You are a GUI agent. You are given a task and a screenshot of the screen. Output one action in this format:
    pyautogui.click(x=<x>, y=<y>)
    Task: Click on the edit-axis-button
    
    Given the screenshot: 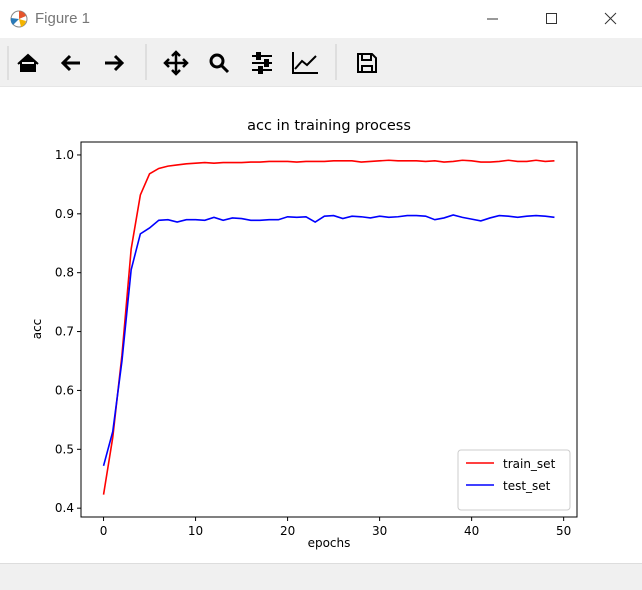 What is the action you would take?
    pyautogui.click(x=305, y=63)
    